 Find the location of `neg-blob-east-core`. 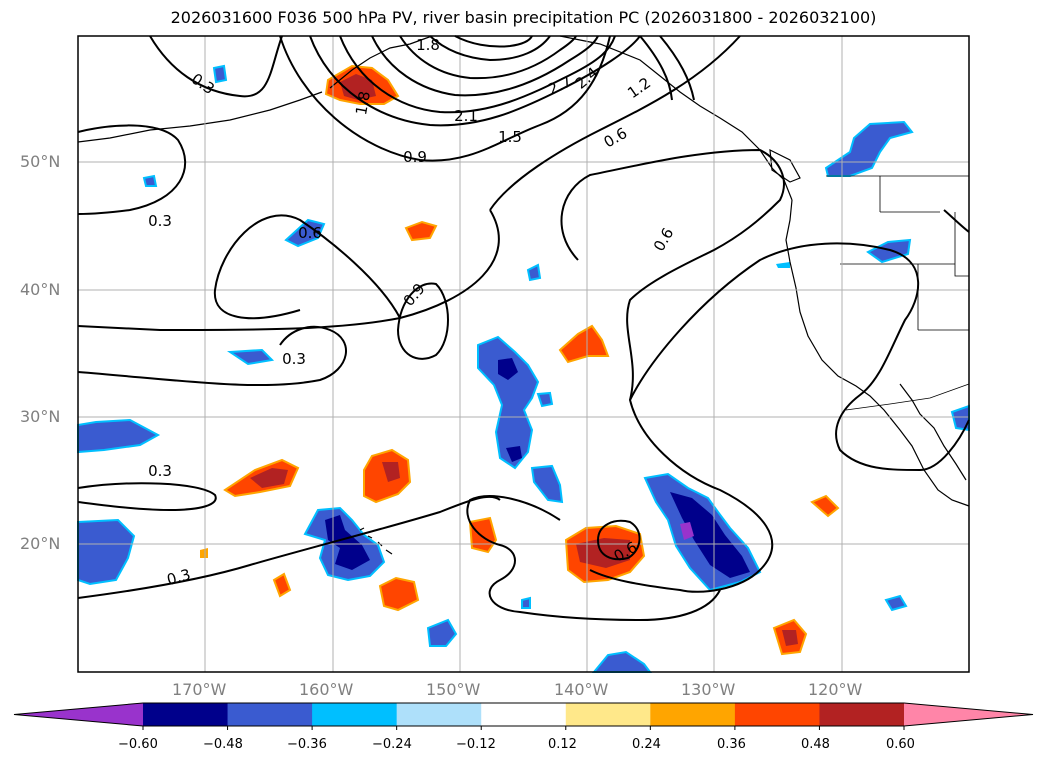

neg-blob-east-core is located at coordinates (710, 535).